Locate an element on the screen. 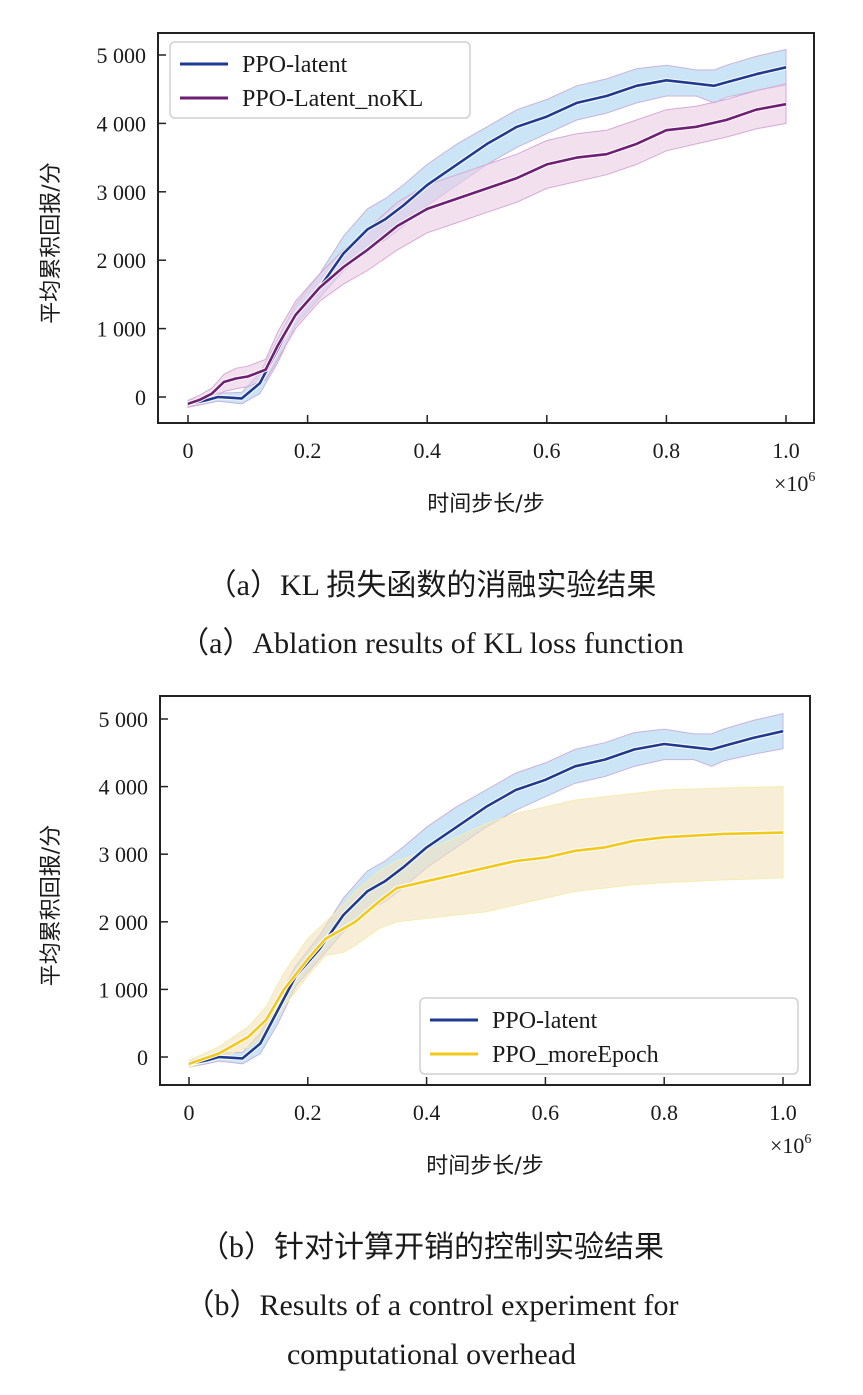  legend-label: PPO_moreEpoch is located at coordinates (575, 1055).